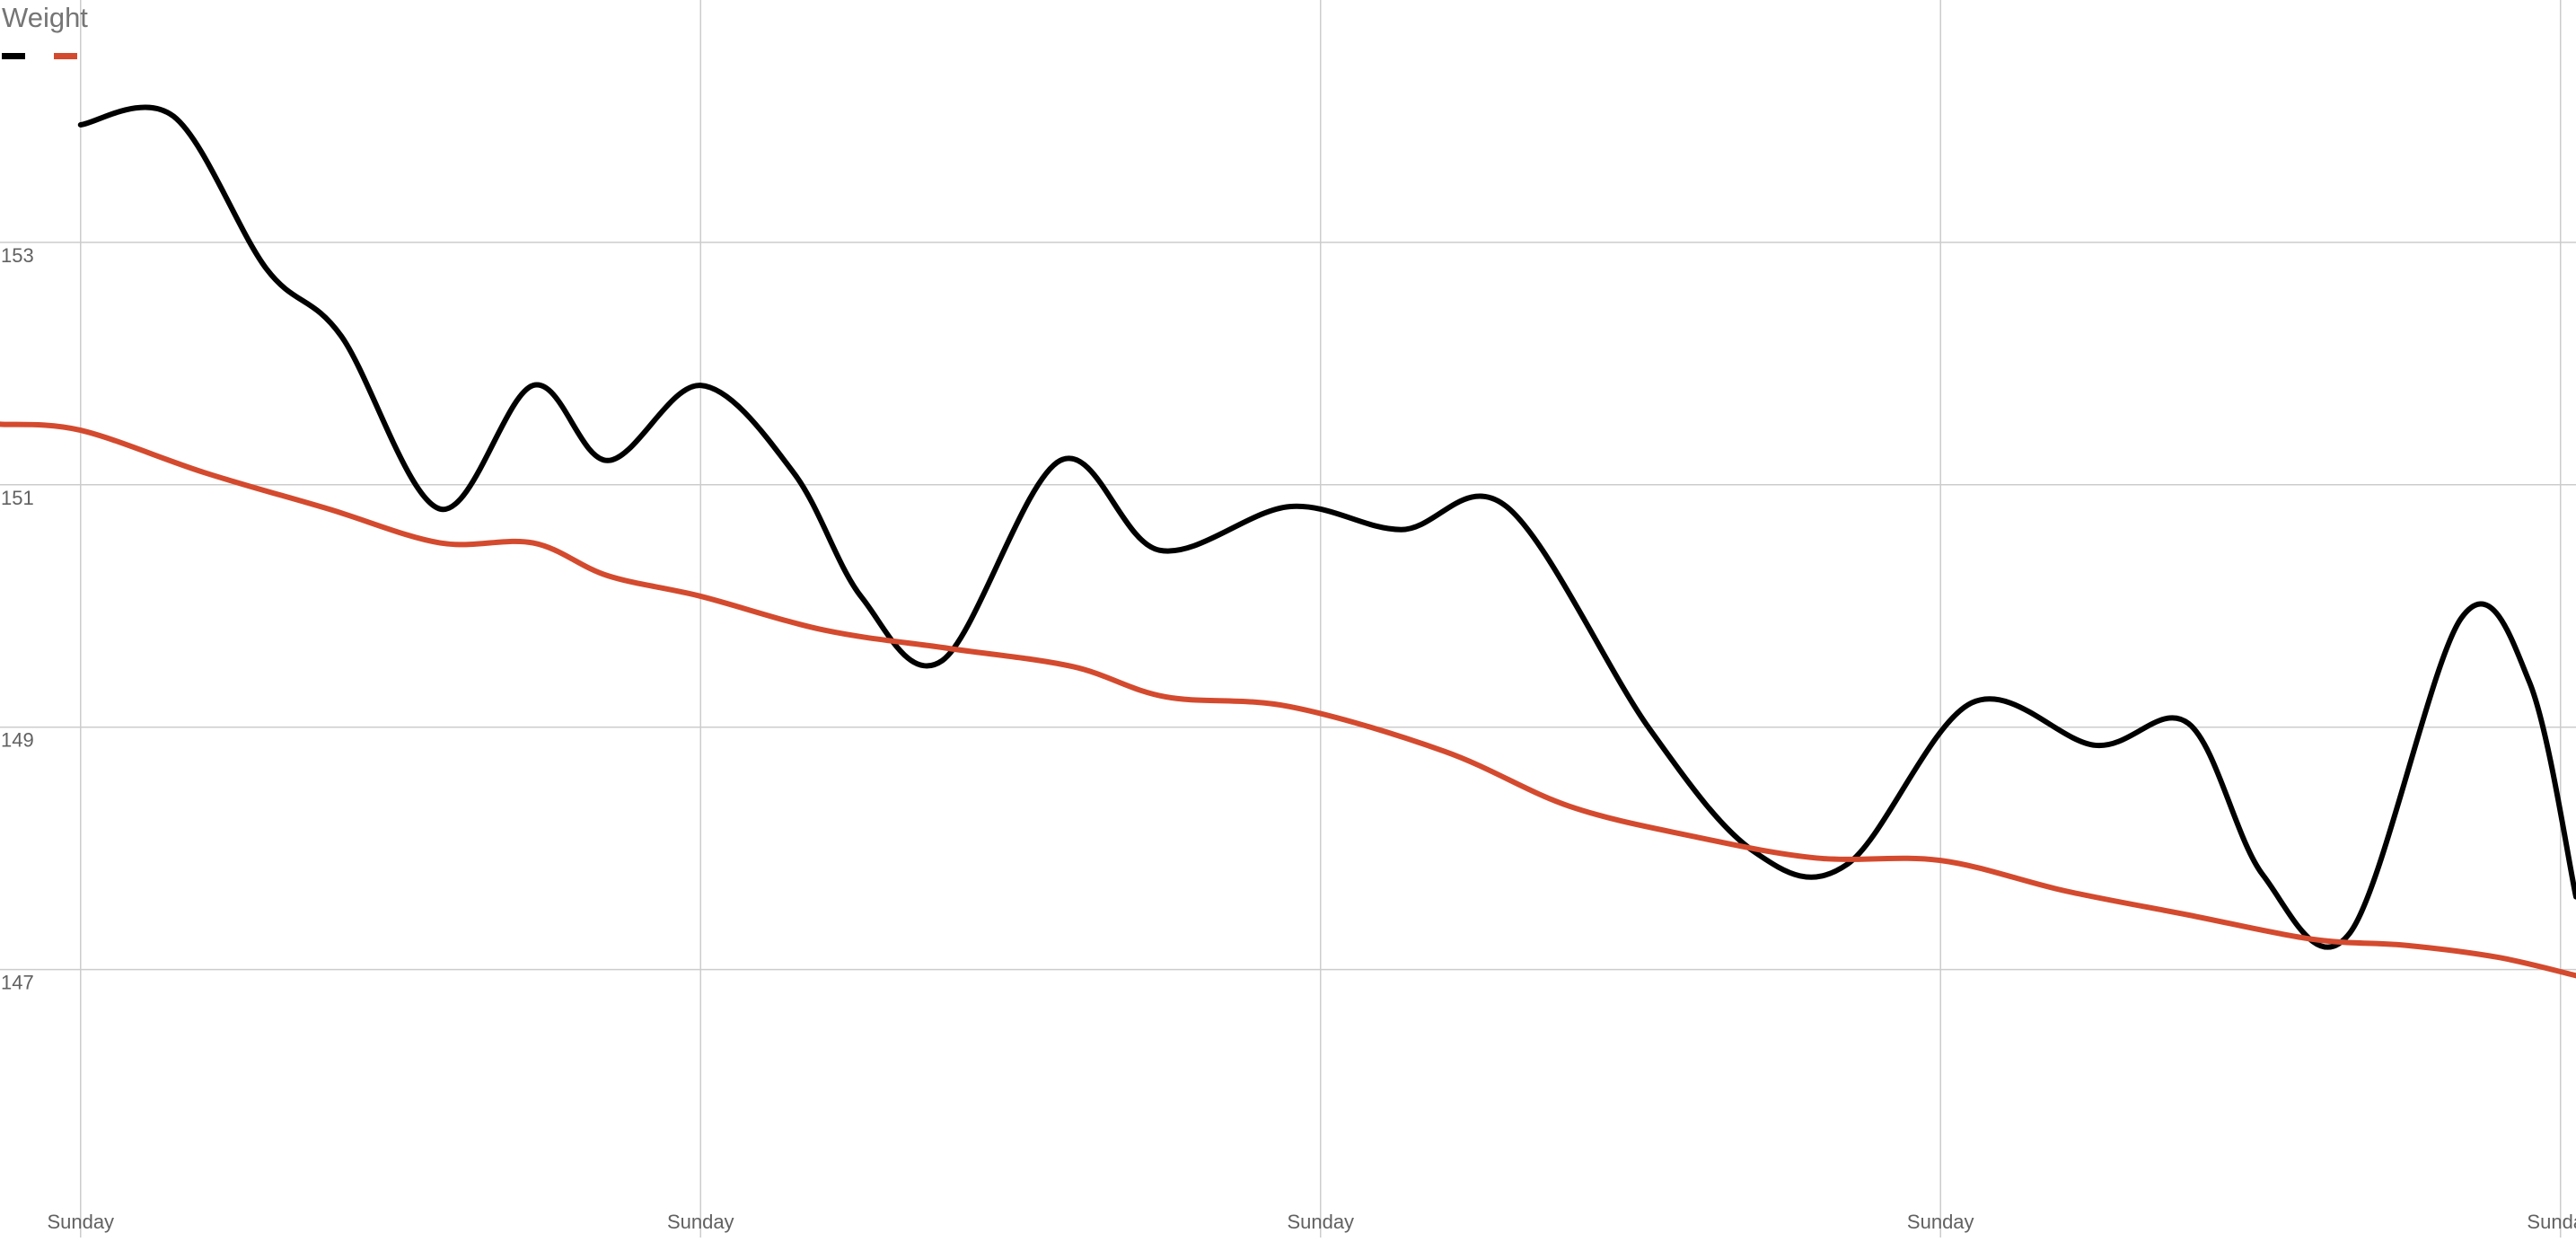 This screenshot has width=2576, height=1242. Describe the element at coordinates (39, 56) in the screenshot. I see `legend` at that location.